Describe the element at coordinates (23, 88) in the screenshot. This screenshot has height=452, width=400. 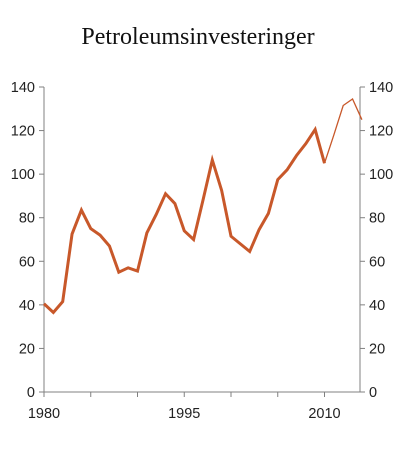
I see `y-tick-label-left: 140` at that location.